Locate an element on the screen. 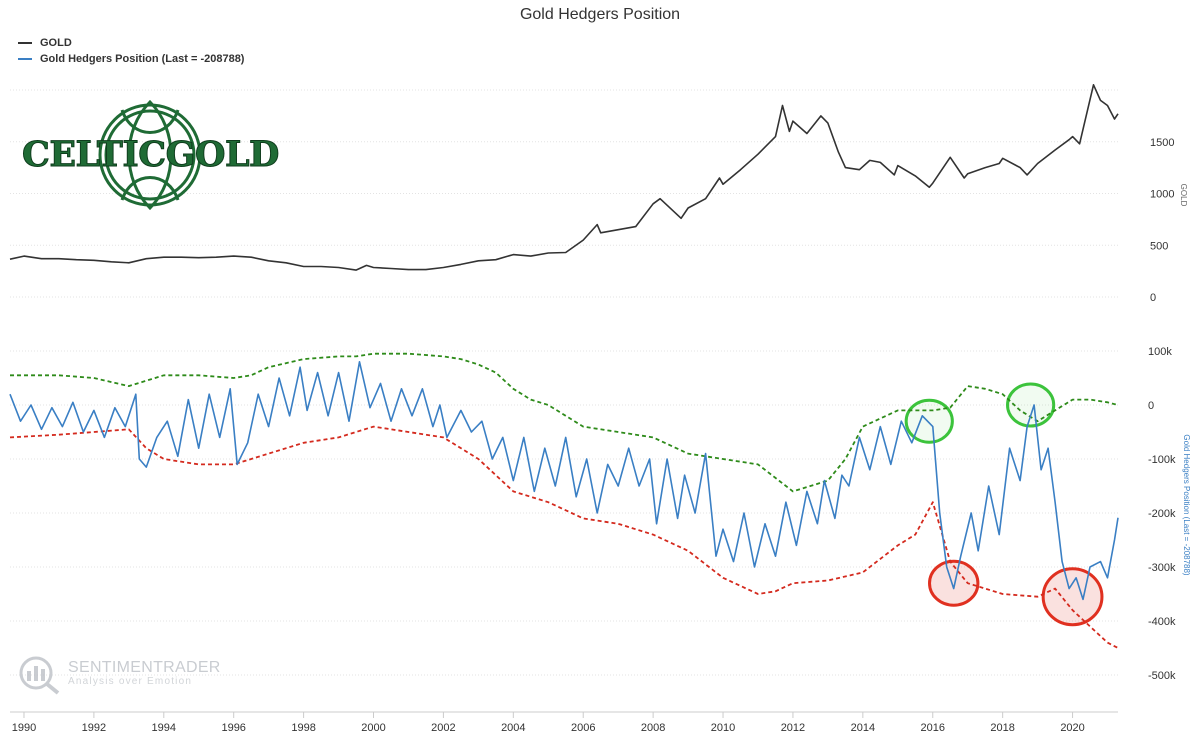 The image size is (1200, 750). x-tick-label: 2006 is located at coordinates (583, 728).